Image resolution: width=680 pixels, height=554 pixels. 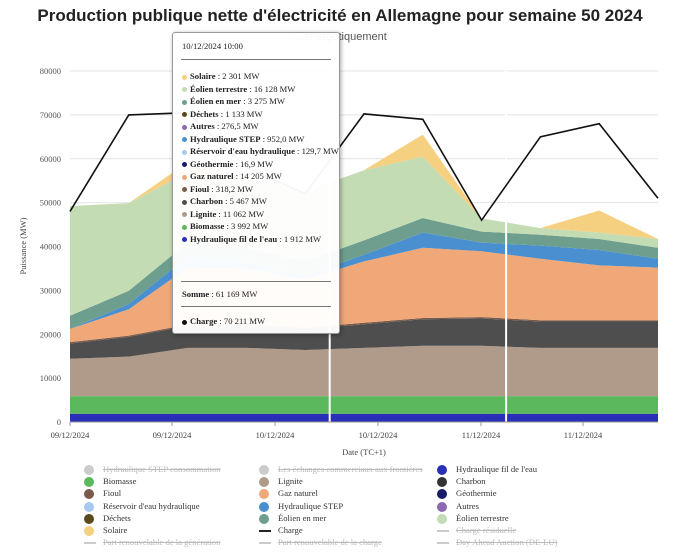 What do you see at coordinates (263, 101) in the screenshot?
I see `tooltip-series-value: : 3 275 MW` at bounding box center [263, 101].